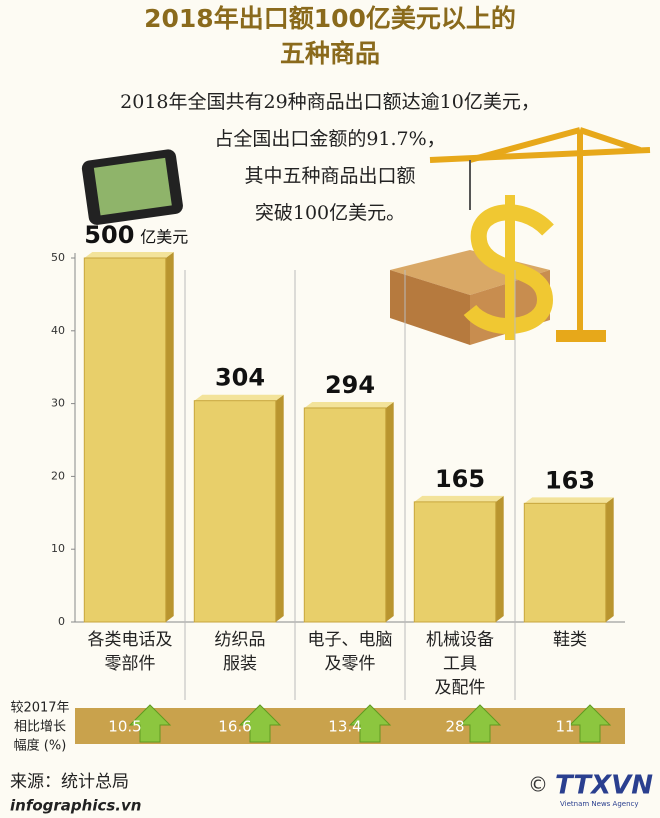 The width and height of the screenshot is (660, 818). I want to click on subtitle: 2018年全国共有29种商品出口额达逾10亿美元，, so click(330, 102).